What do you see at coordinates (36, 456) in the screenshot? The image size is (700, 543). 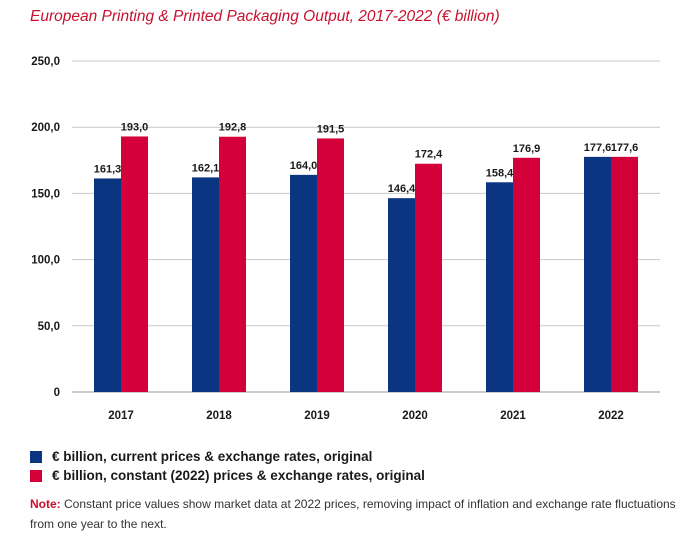 I see `legend-swatch-current` at bounding box center [36, 456].